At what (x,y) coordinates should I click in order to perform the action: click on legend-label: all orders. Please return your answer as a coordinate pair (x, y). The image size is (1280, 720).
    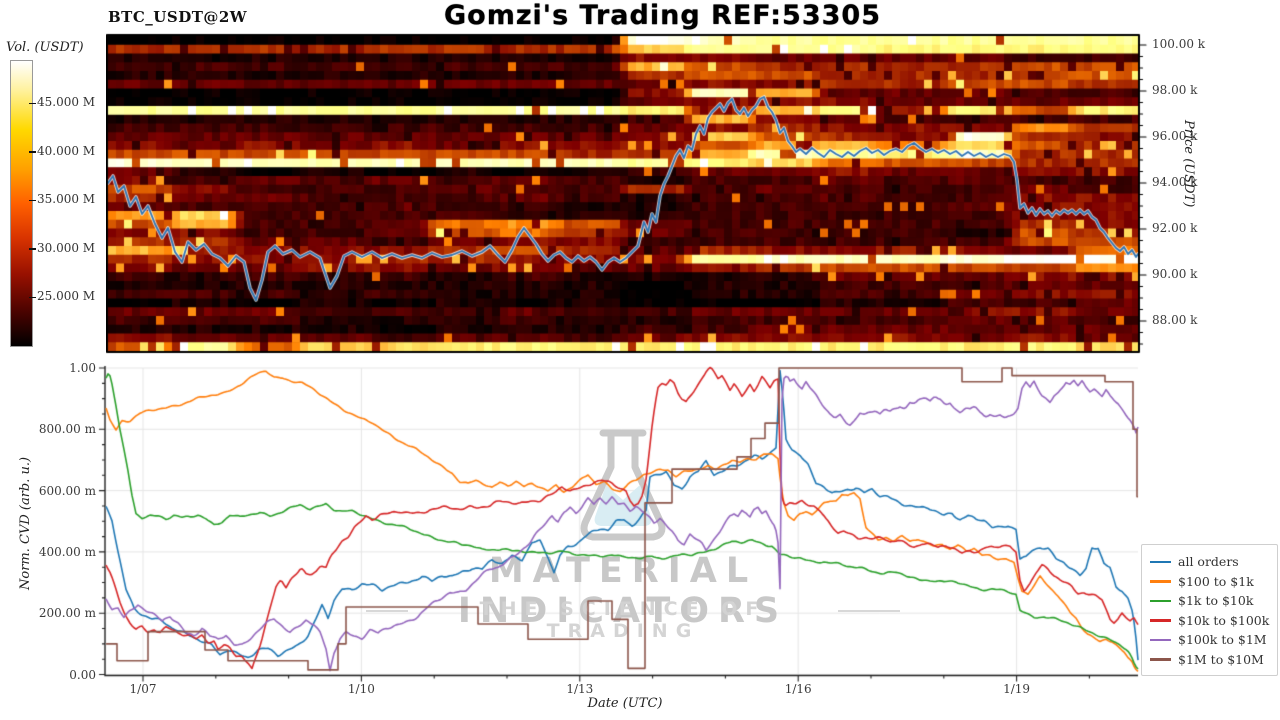
    Looking at the image, I should click on (1208, 562).